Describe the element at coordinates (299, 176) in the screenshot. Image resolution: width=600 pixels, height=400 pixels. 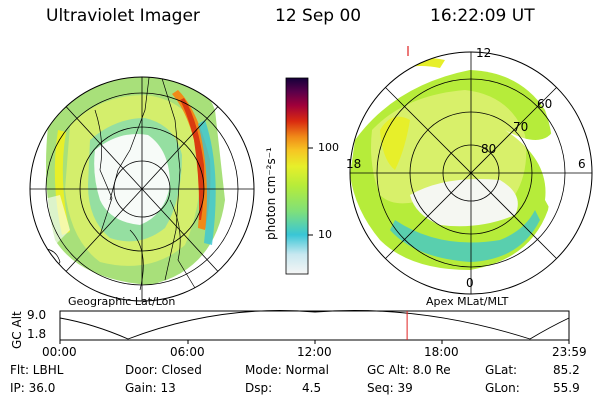
I see `colorbar` at that location.